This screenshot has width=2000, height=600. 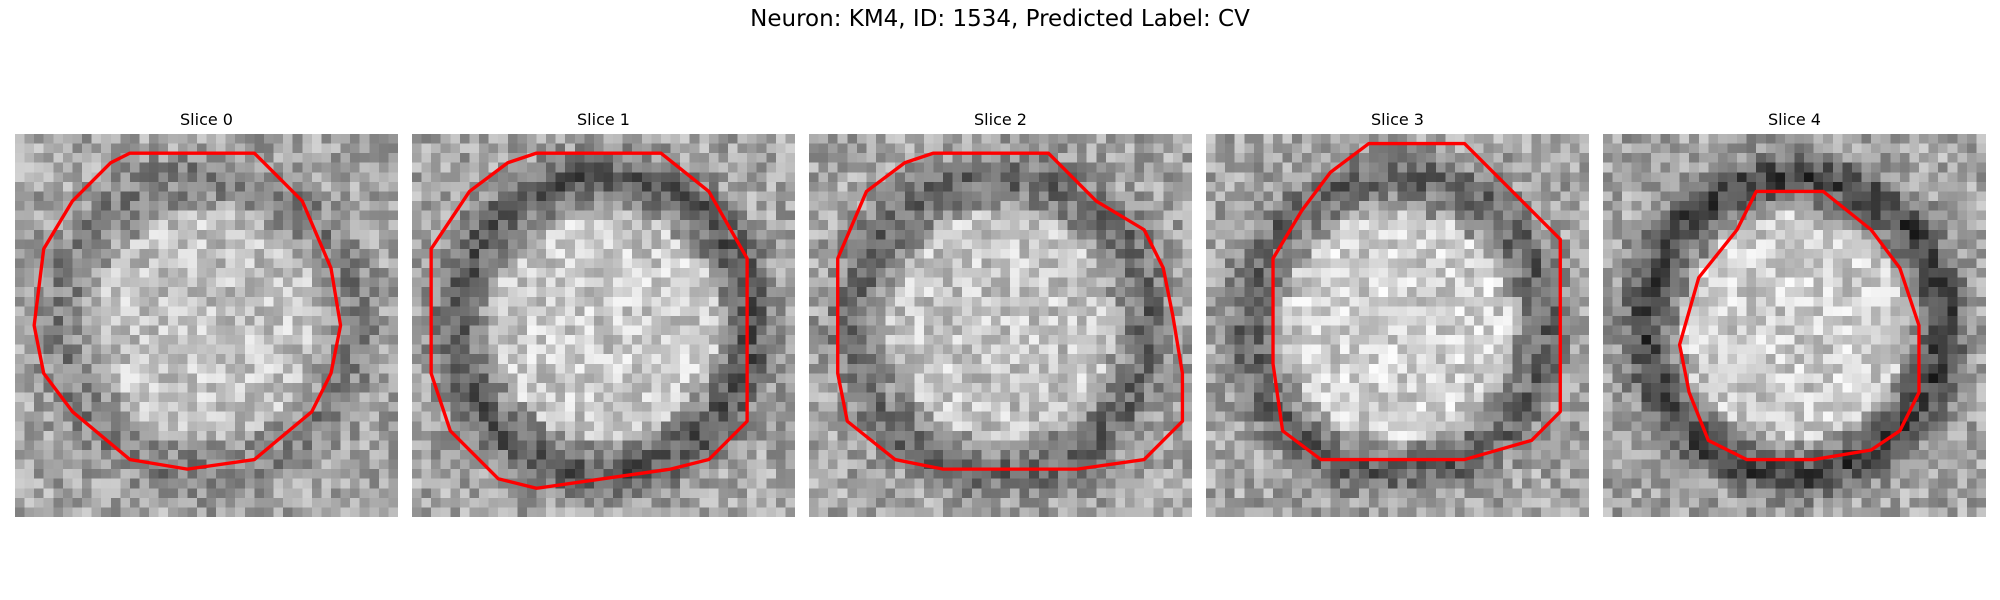 I want to click on slice-title-2: Slice 2, so click(x=1000, y=119).